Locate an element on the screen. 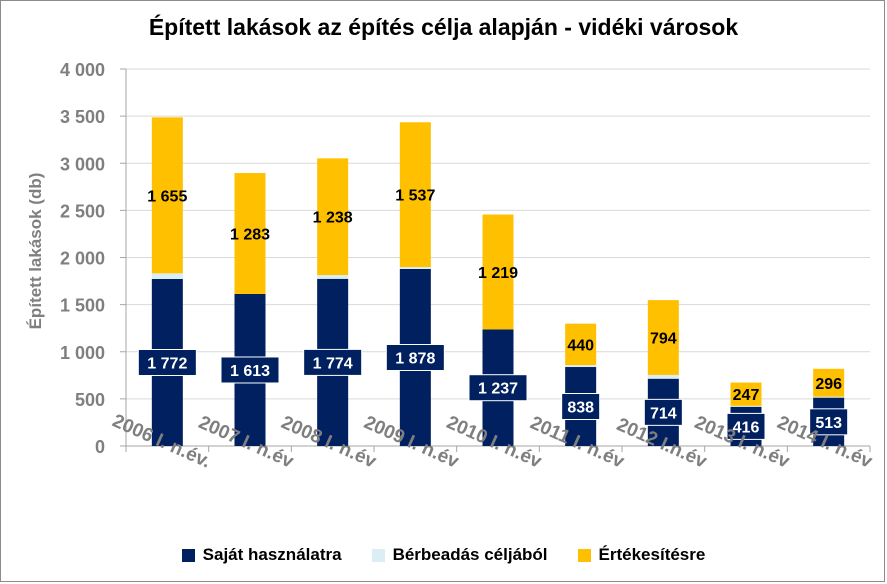 The width and height of the screenshot is (887, 584). data-label-sale: 1 219 is located at coordinates (498, 273).